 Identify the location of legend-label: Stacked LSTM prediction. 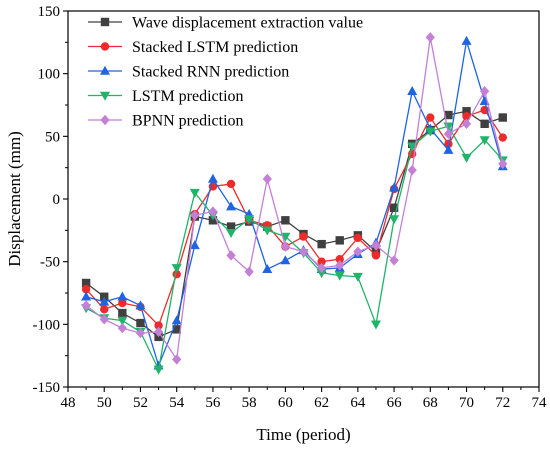
(215, 47).